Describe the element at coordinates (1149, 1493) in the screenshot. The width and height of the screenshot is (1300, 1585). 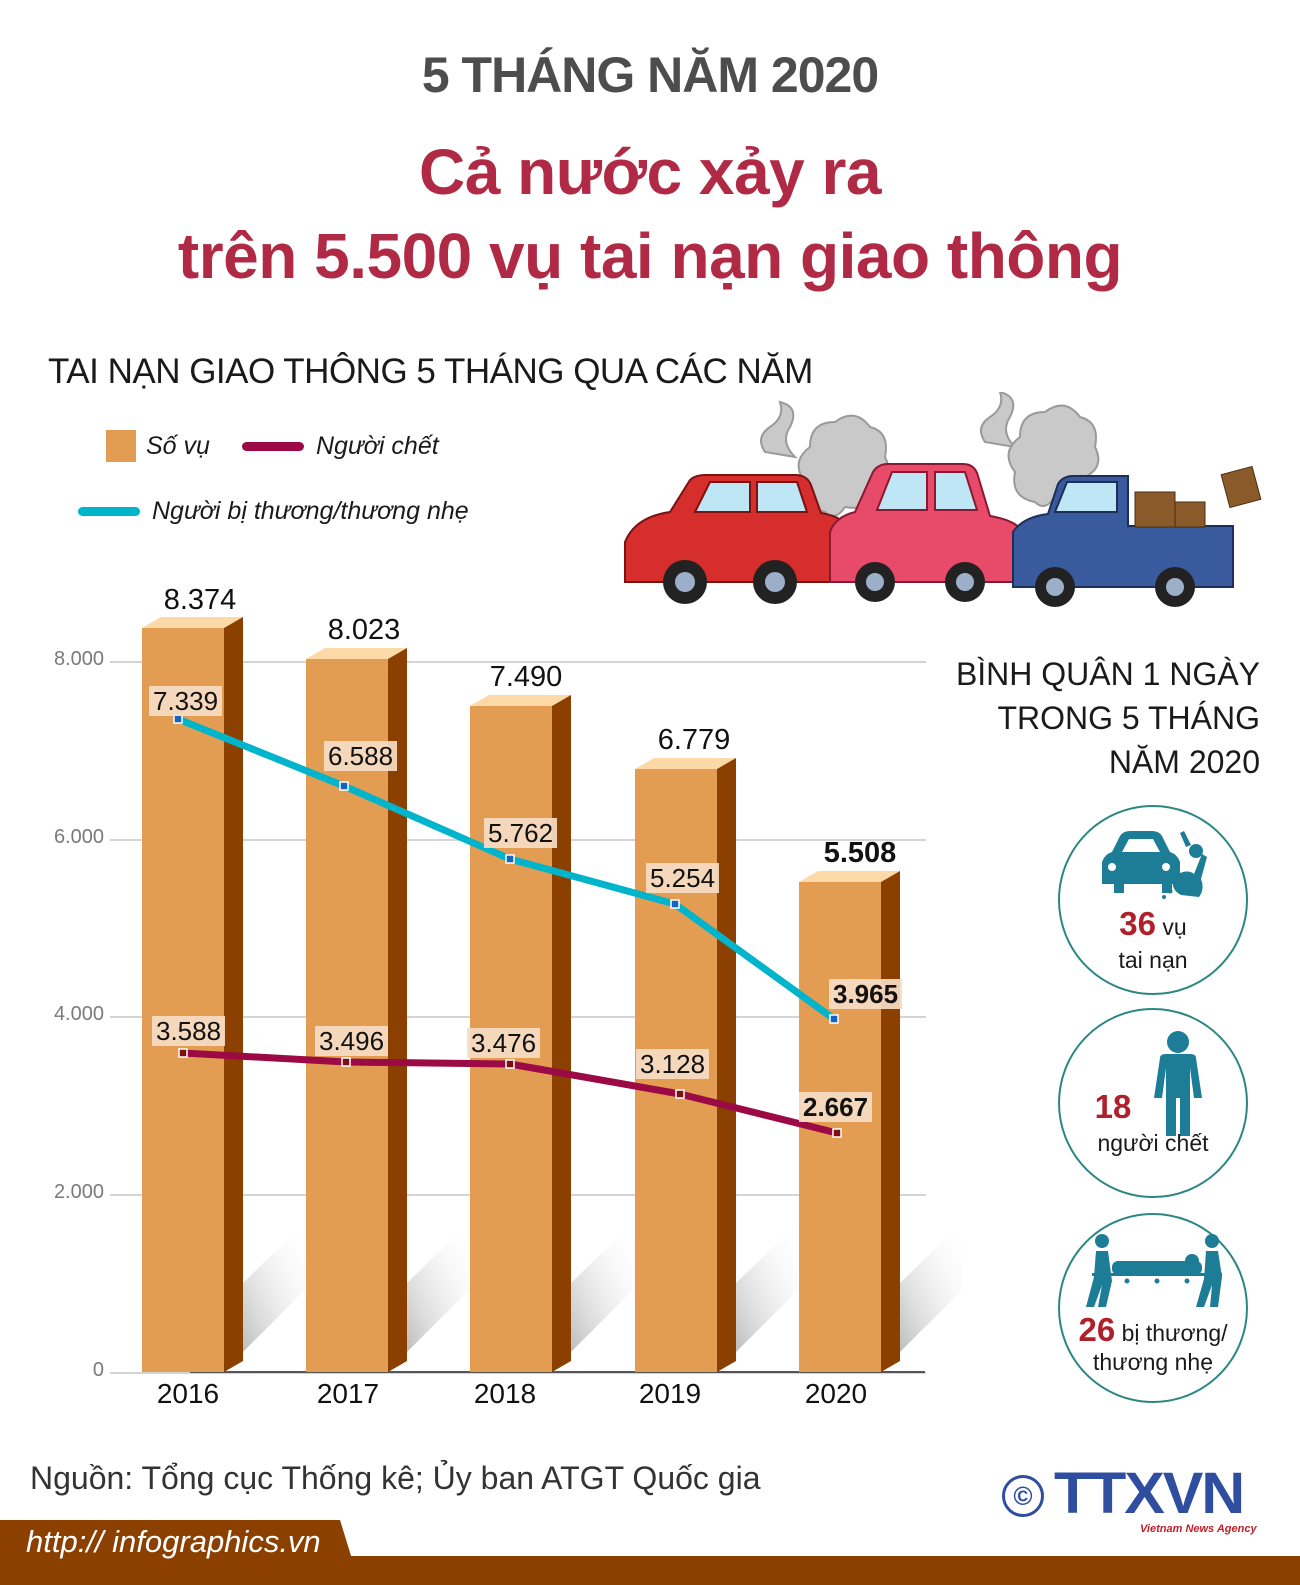
I see `ttxvn-logo: TTXVN` at that location.